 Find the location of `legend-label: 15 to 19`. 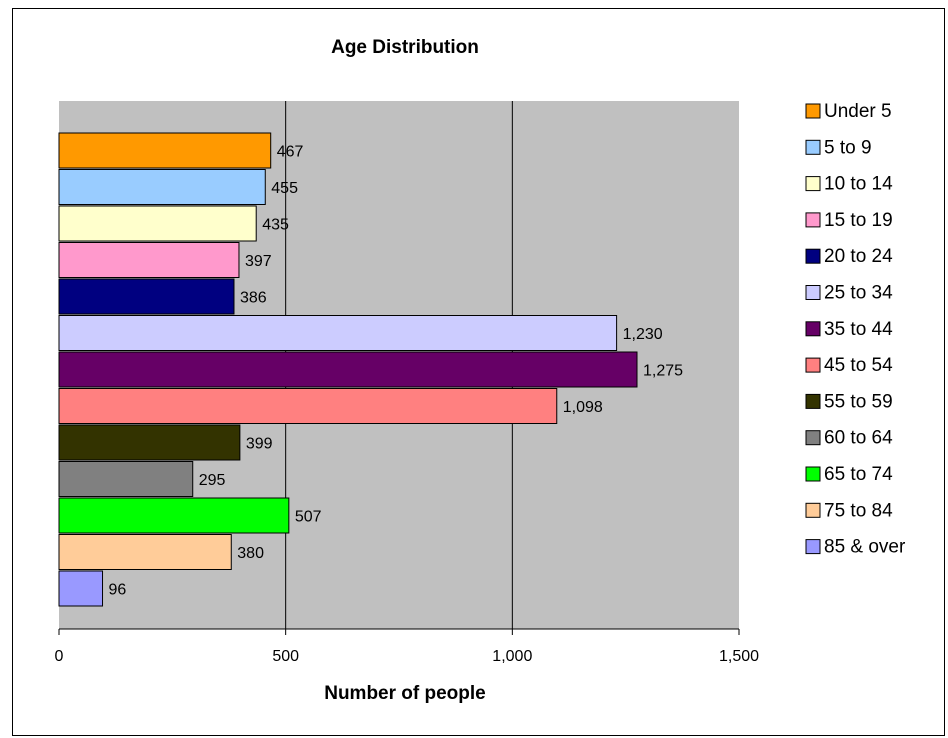

legend-label: 15 to 19 is located at coordinates (858, 220).